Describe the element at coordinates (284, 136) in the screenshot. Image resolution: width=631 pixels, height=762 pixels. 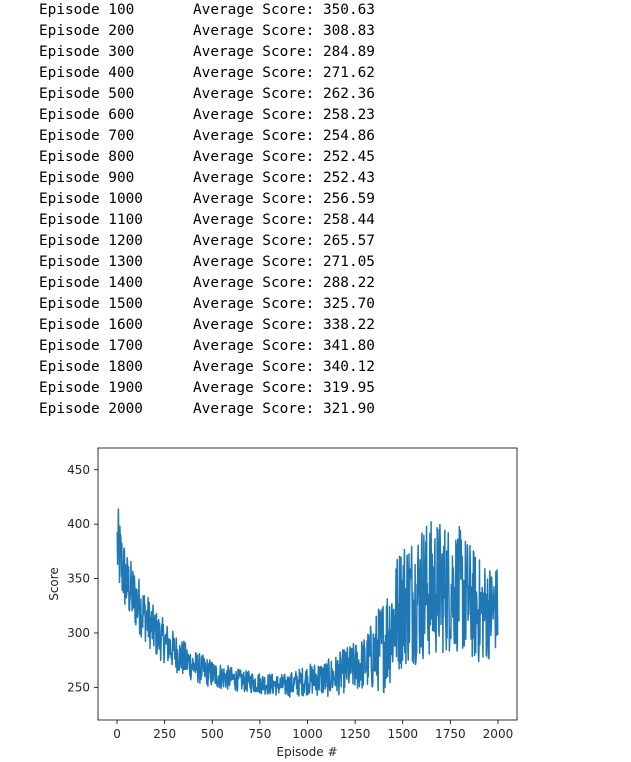
I see `average-score-label: Average Score: 254.86` at that location.